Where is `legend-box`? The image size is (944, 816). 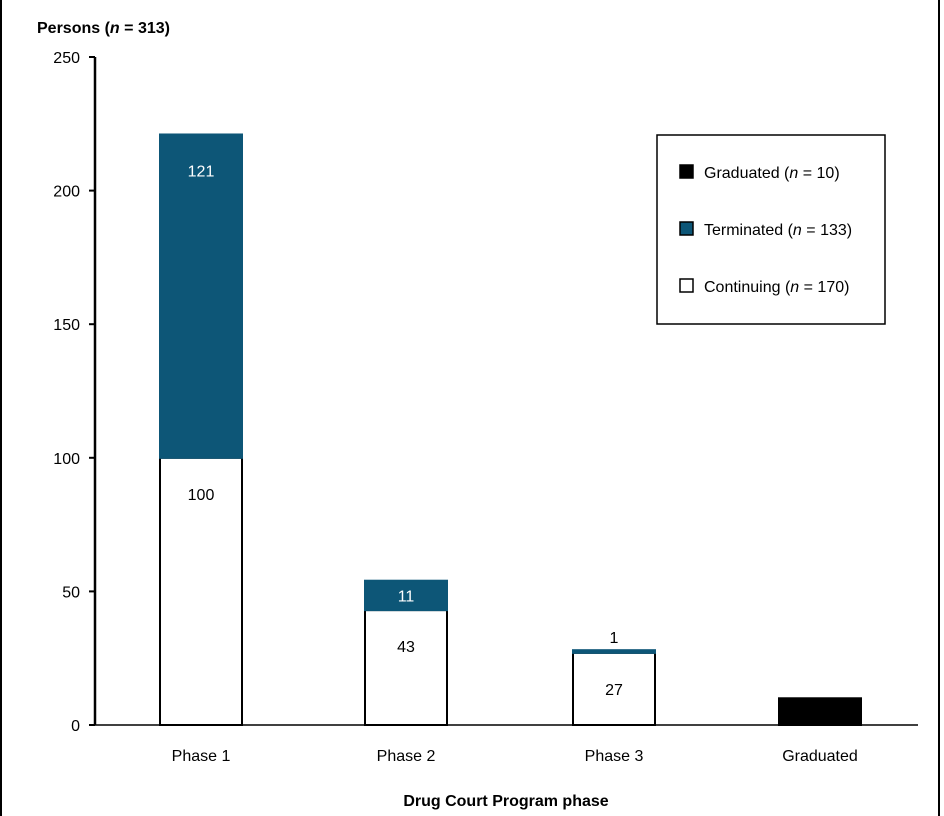 legend-box is located at coordinates (771, 229).